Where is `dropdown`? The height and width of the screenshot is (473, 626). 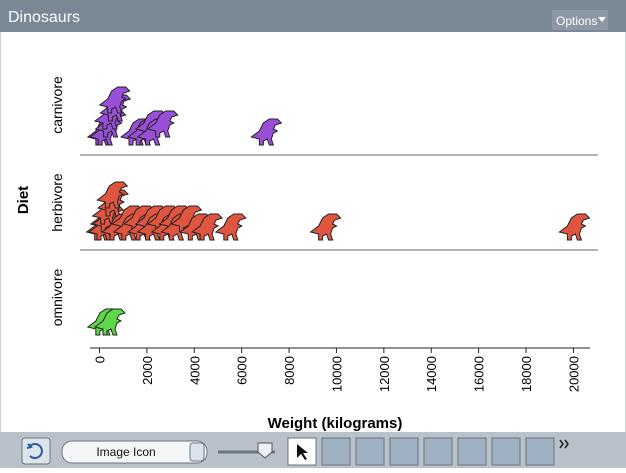
dropdown is located at coordinates (134, 452).